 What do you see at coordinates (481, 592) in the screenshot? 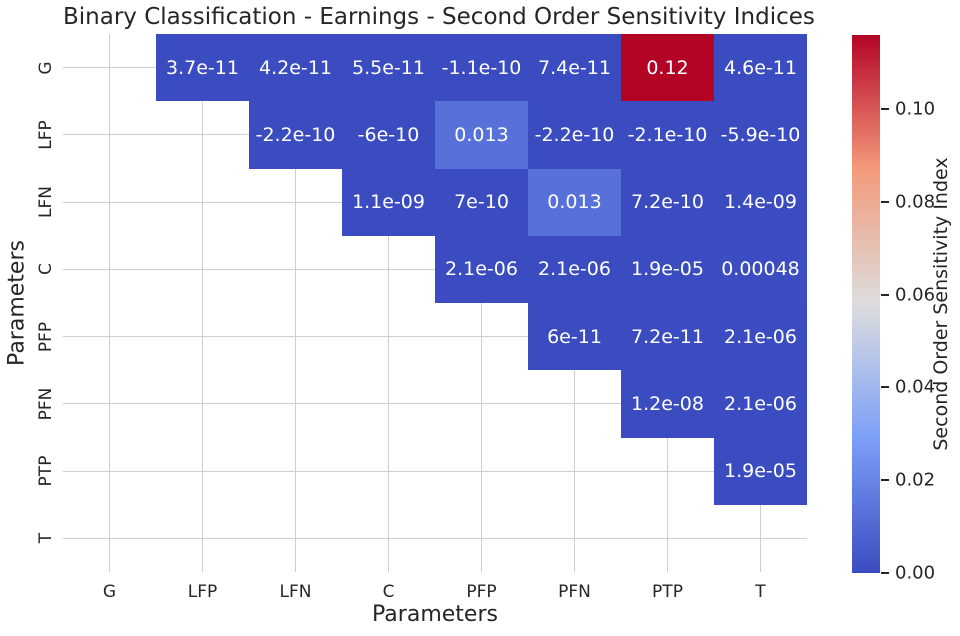
I see `x-tick-label: PFP` at bounding box center [481, 592].